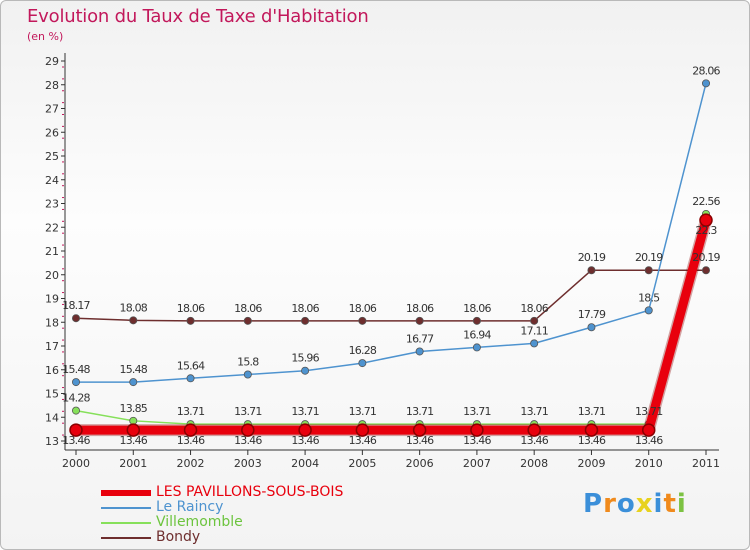  I want to click on y-tick-label: 18, so click(52, 322).